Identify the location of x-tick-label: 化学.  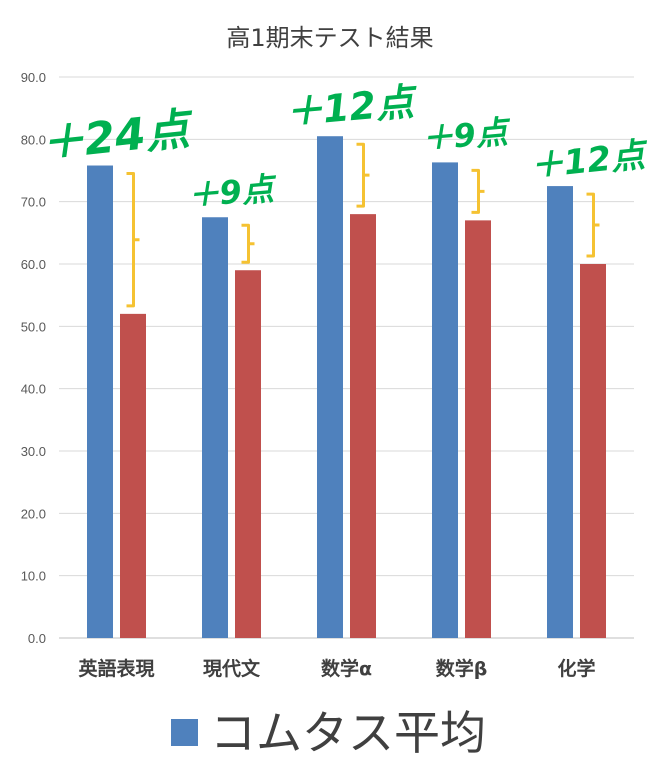
(576, 668).